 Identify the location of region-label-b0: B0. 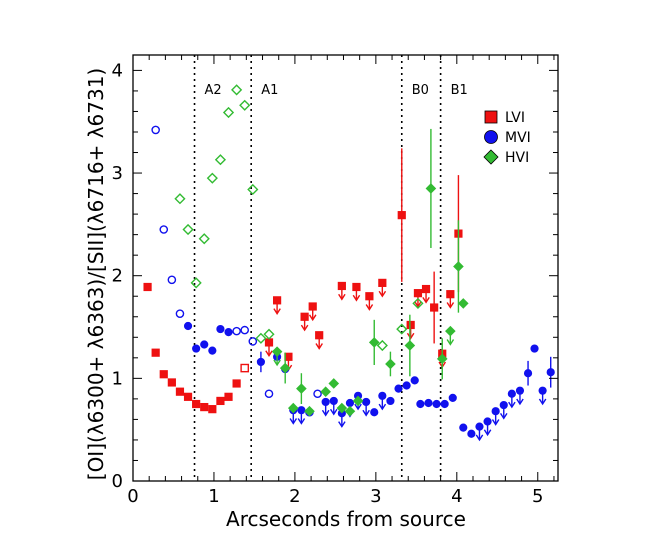
(420, 90).